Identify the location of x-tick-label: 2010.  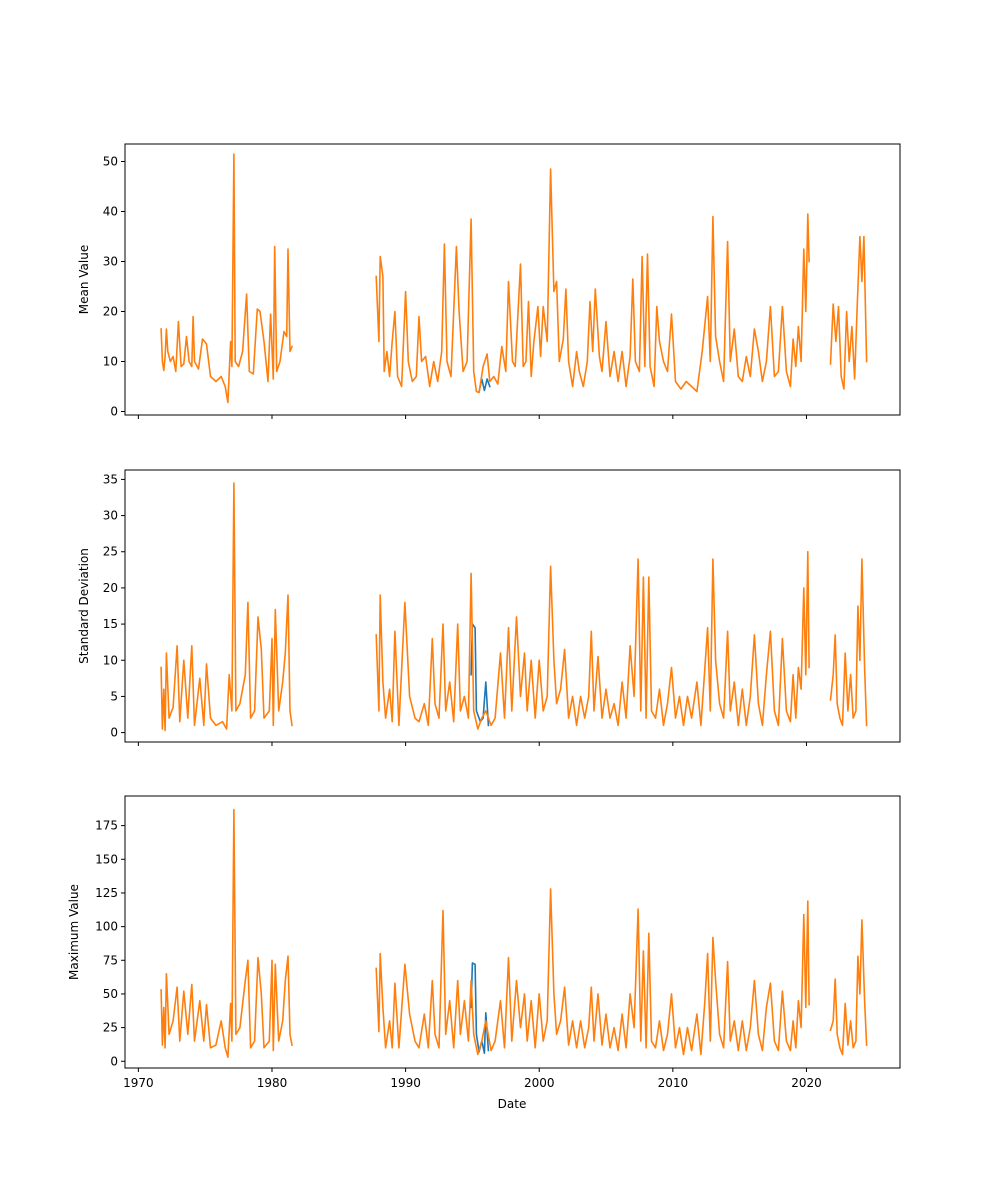
(673, 1083).